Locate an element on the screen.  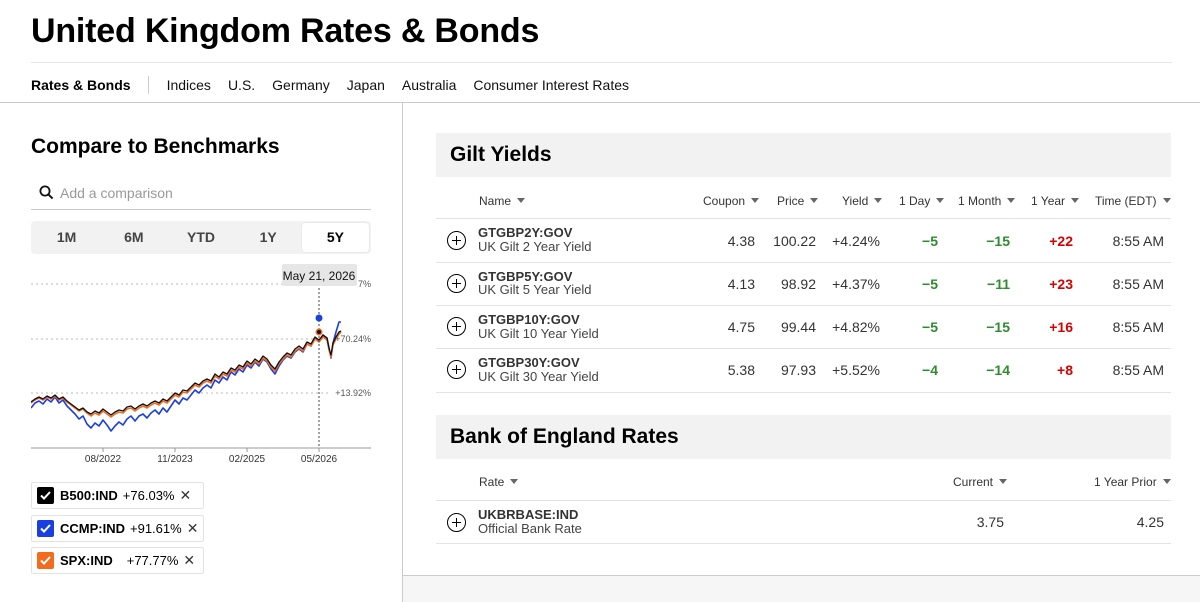
series-line-b500 is located at coordinates (186, 373).